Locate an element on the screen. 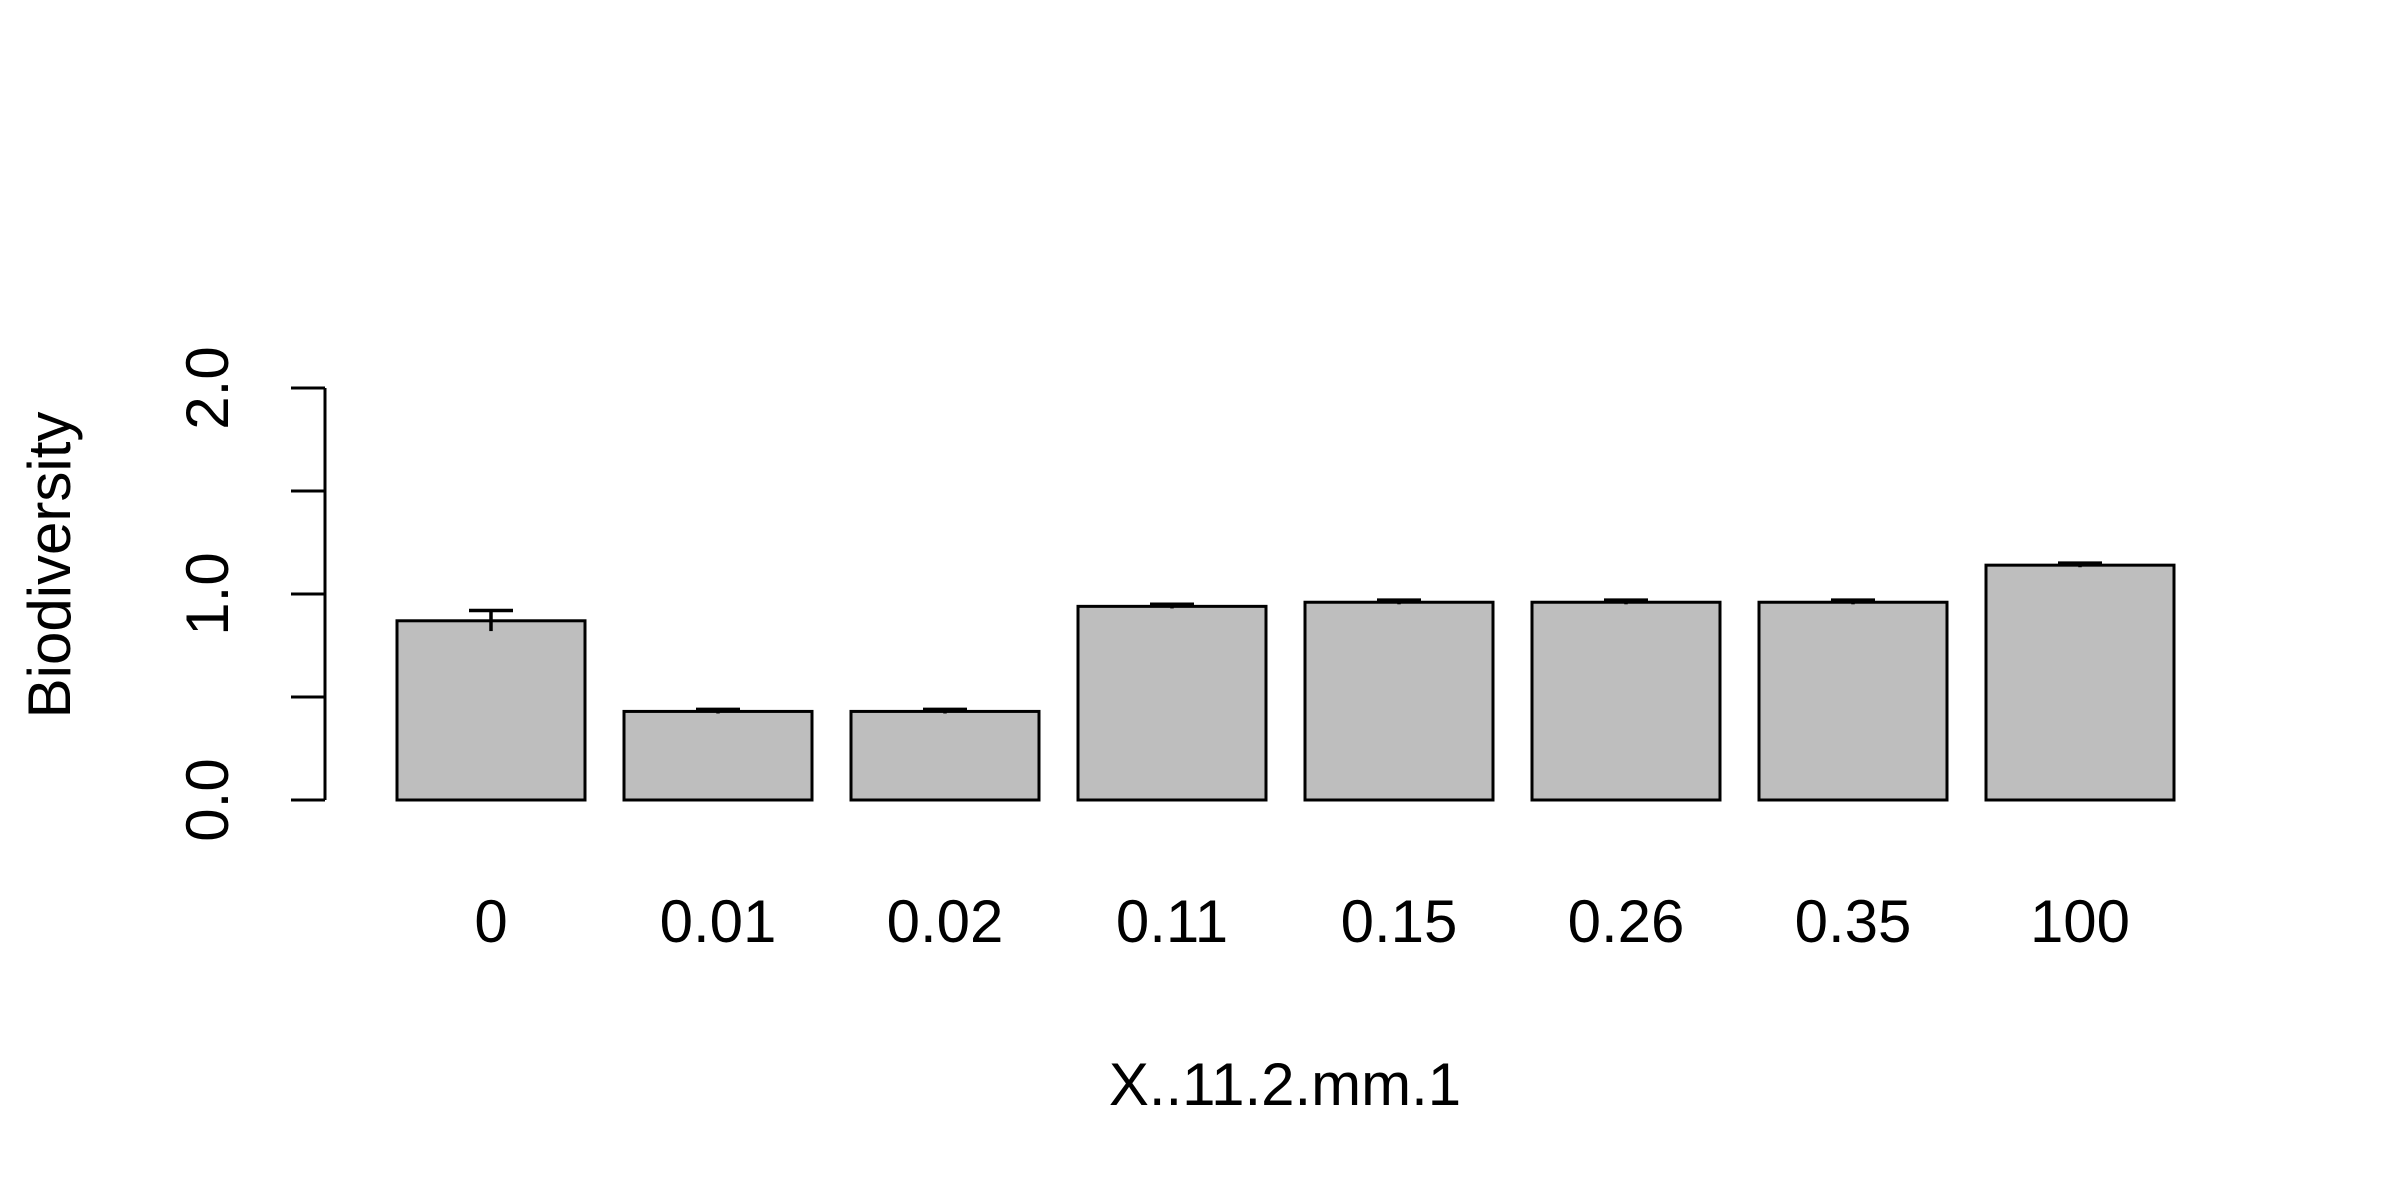 The height and width of the screenshot is (1200, 2400). bars-layer is located at coordinates (1285, 682).